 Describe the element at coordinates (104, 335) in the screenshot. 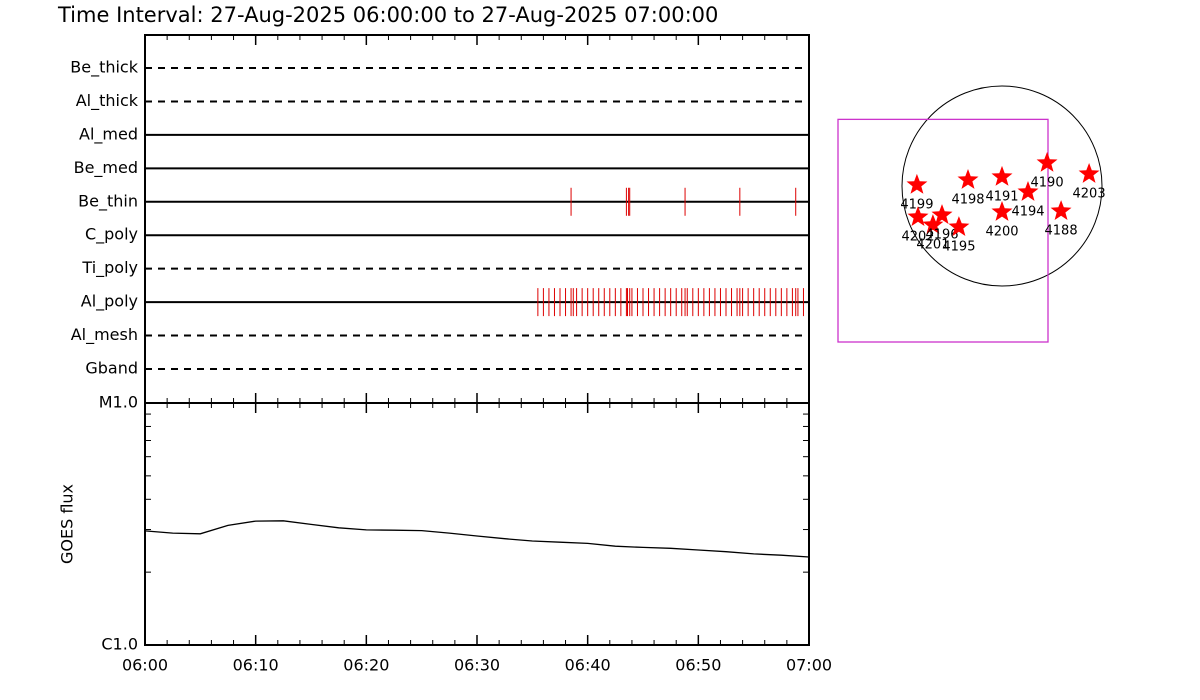

I see `filter-label: Al_mesh` at that location.